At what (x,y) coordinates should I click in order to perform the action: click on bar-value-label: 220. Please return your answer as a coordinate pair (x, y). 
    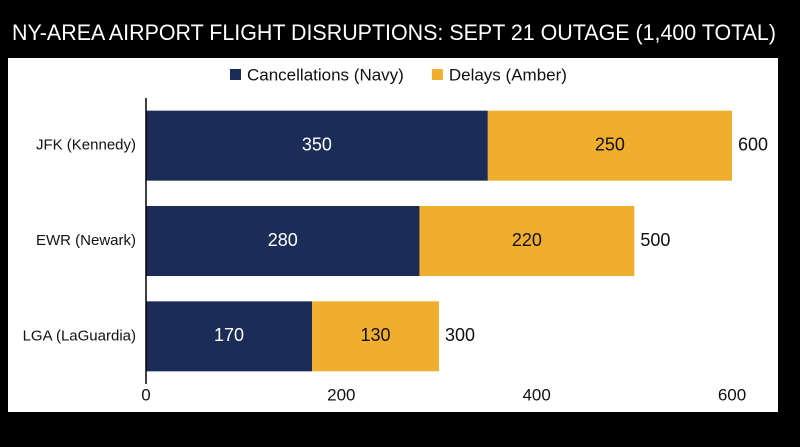
    Looking at the image, I should click on (527, 240).